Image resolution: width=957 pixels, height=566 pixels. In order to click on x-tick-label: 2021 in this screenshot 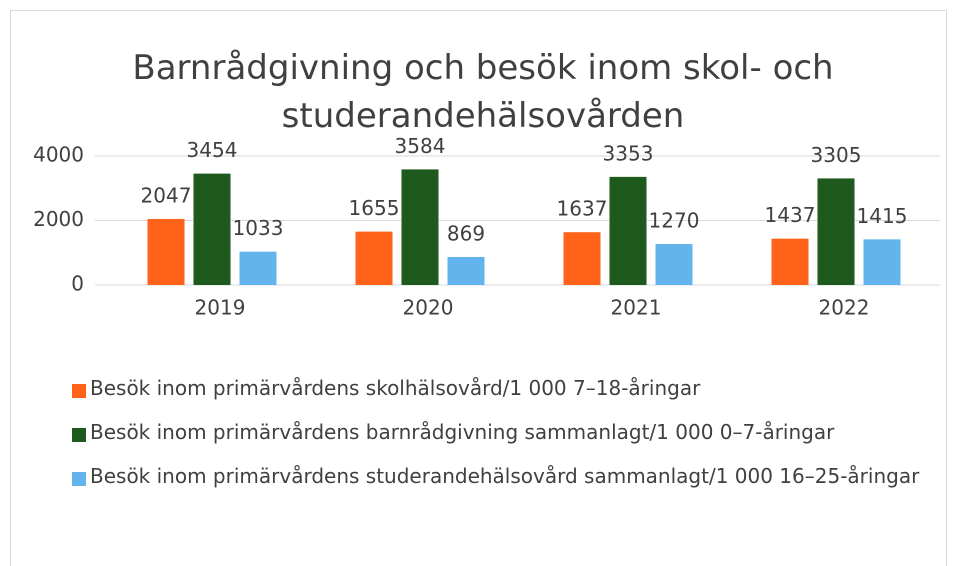, I will do `click(636, 308)`.